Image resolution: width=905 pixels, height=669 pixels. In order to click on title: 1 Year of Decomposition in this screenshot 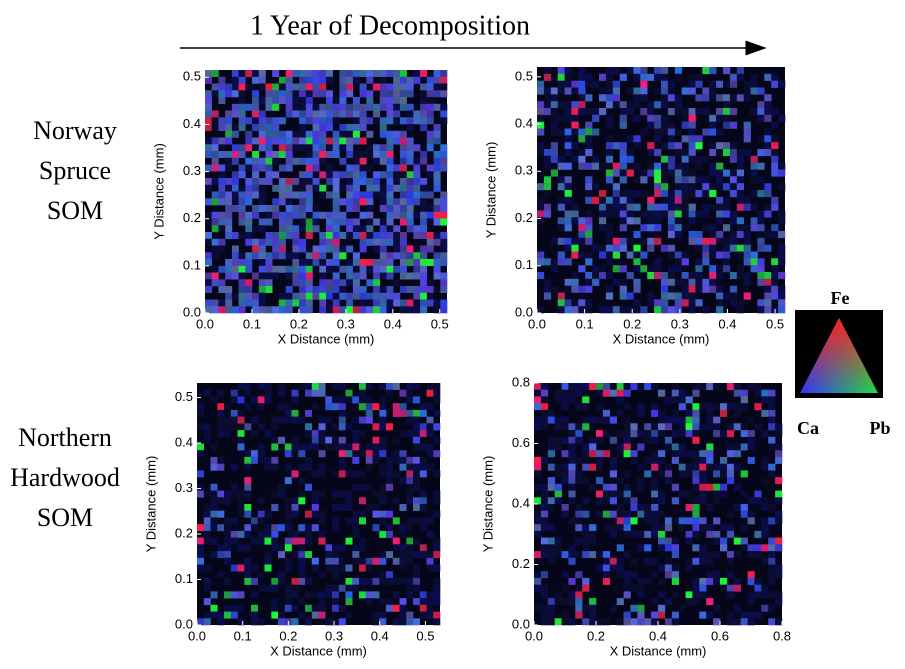, I will do `click(390, 25)`.